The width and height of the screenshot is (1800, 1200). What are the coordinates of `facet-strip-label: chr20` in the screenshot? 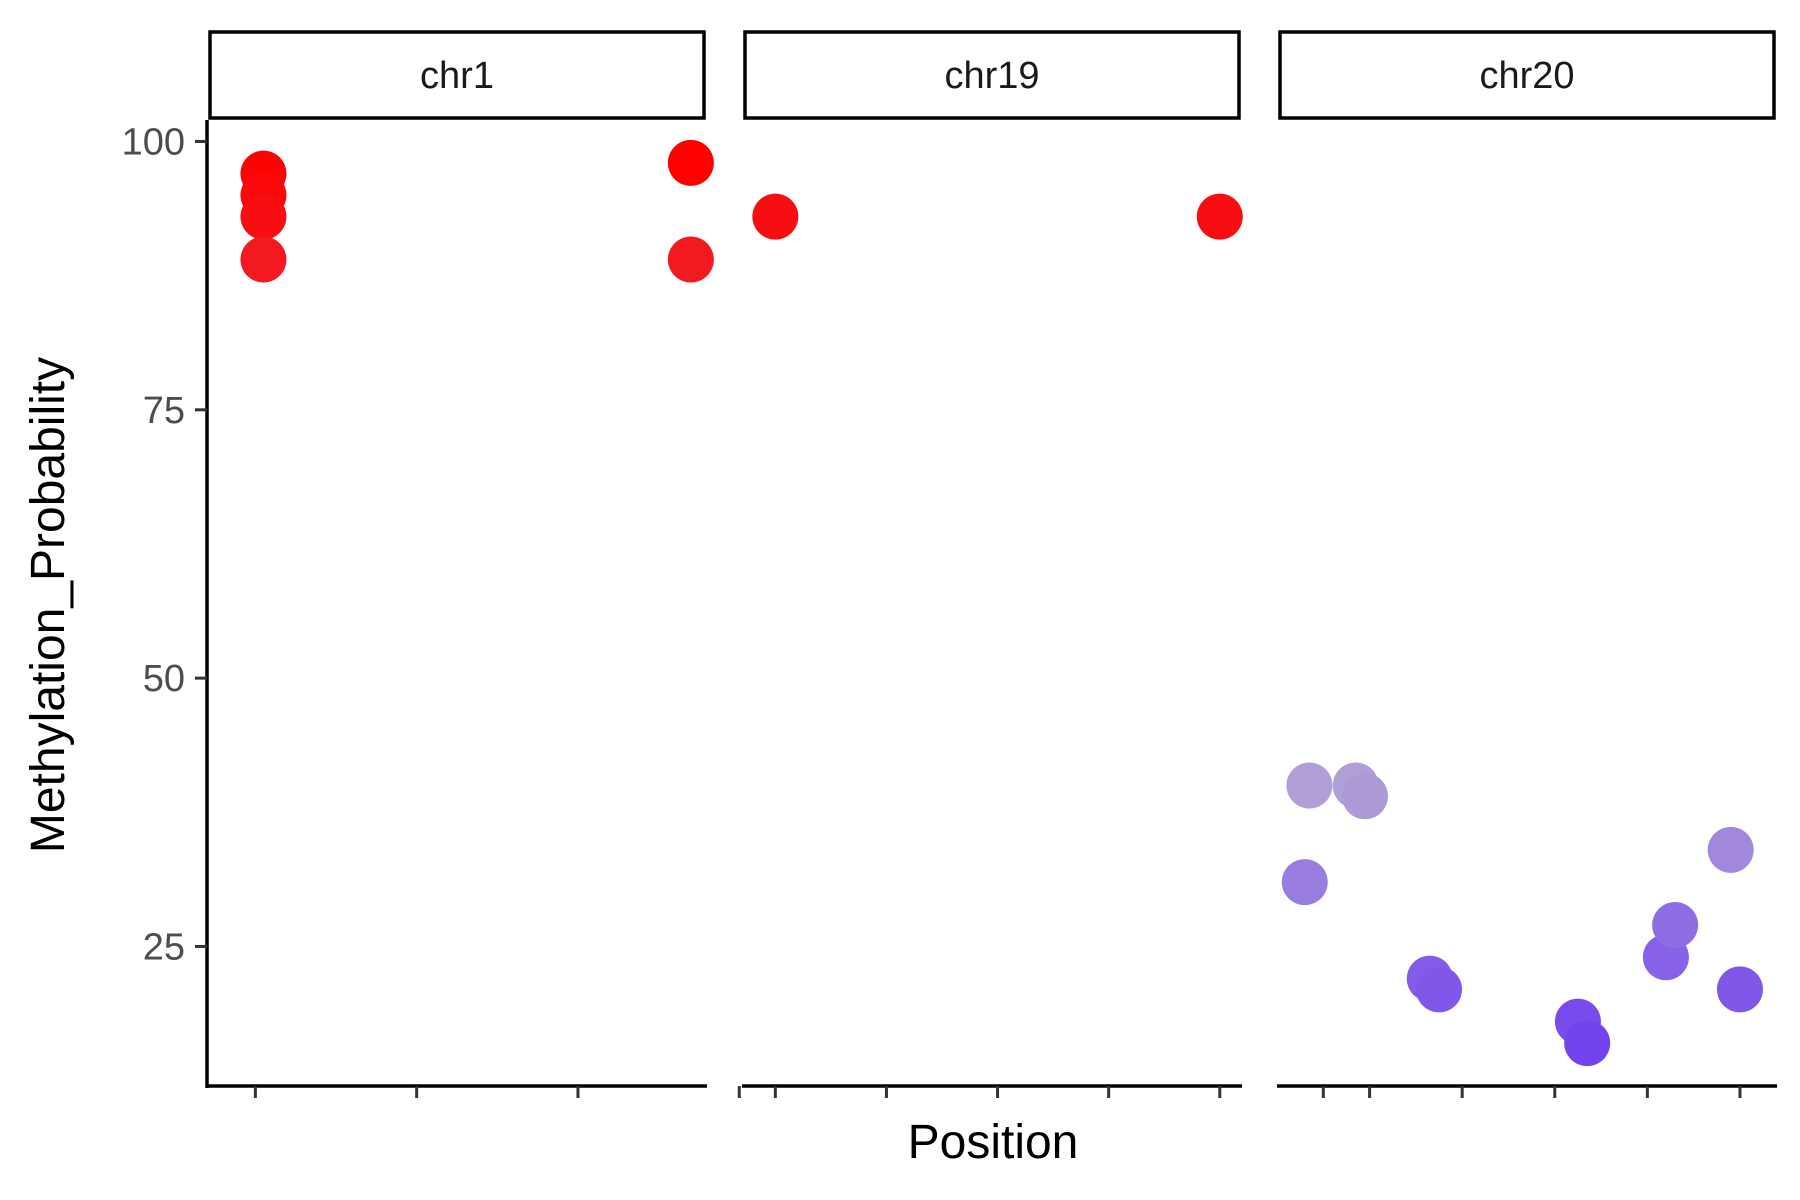 It's located at (1526, 76).